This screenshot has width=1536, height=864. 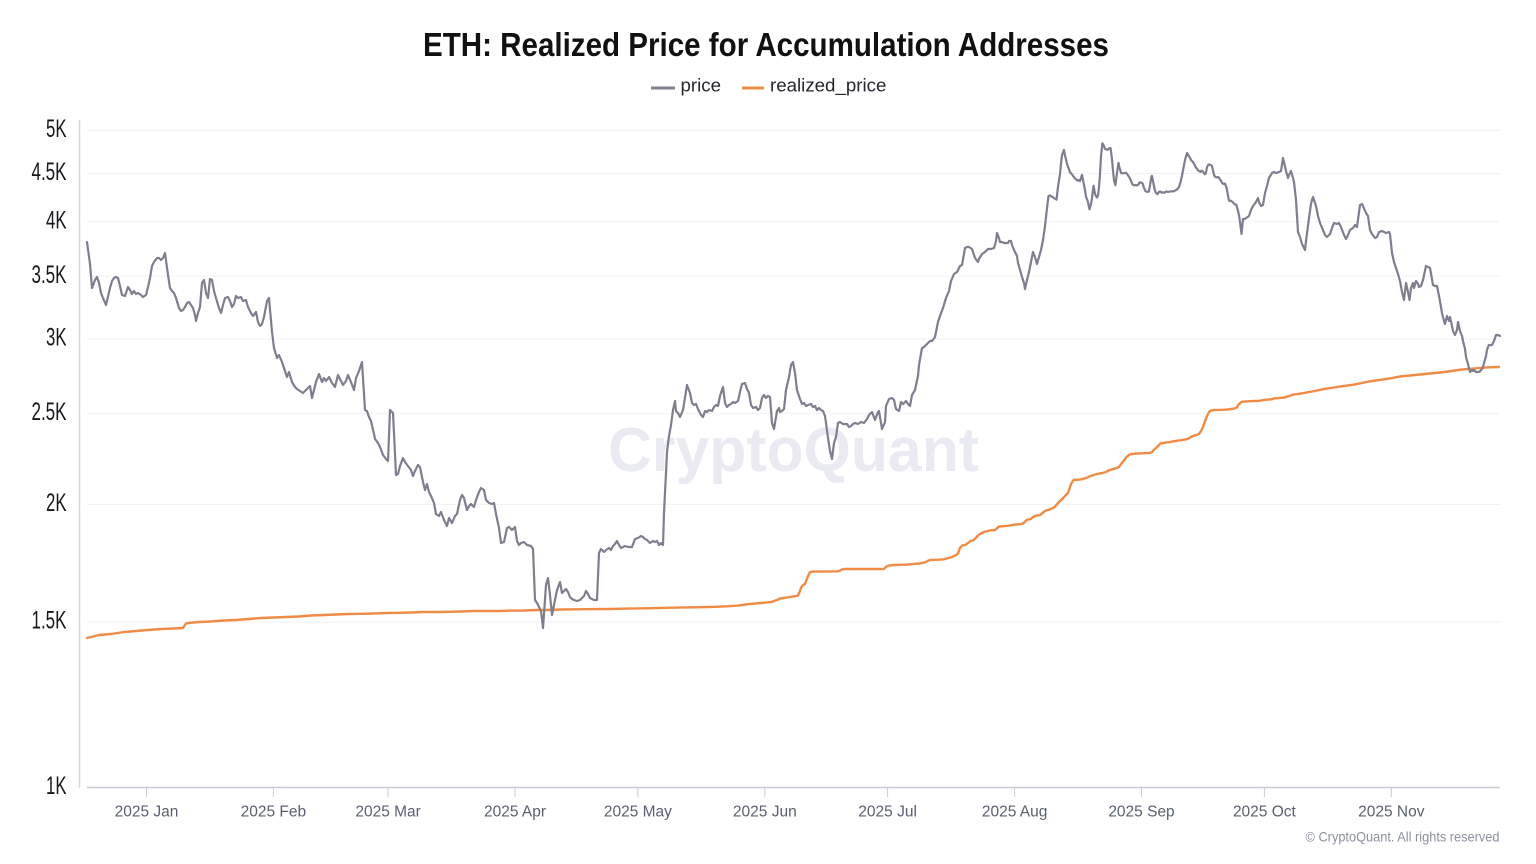 What do you see at coordinates (765, 812) in the screenshot?
I see `svg-text: 2025 Jun` at bounding box center [765, 812].